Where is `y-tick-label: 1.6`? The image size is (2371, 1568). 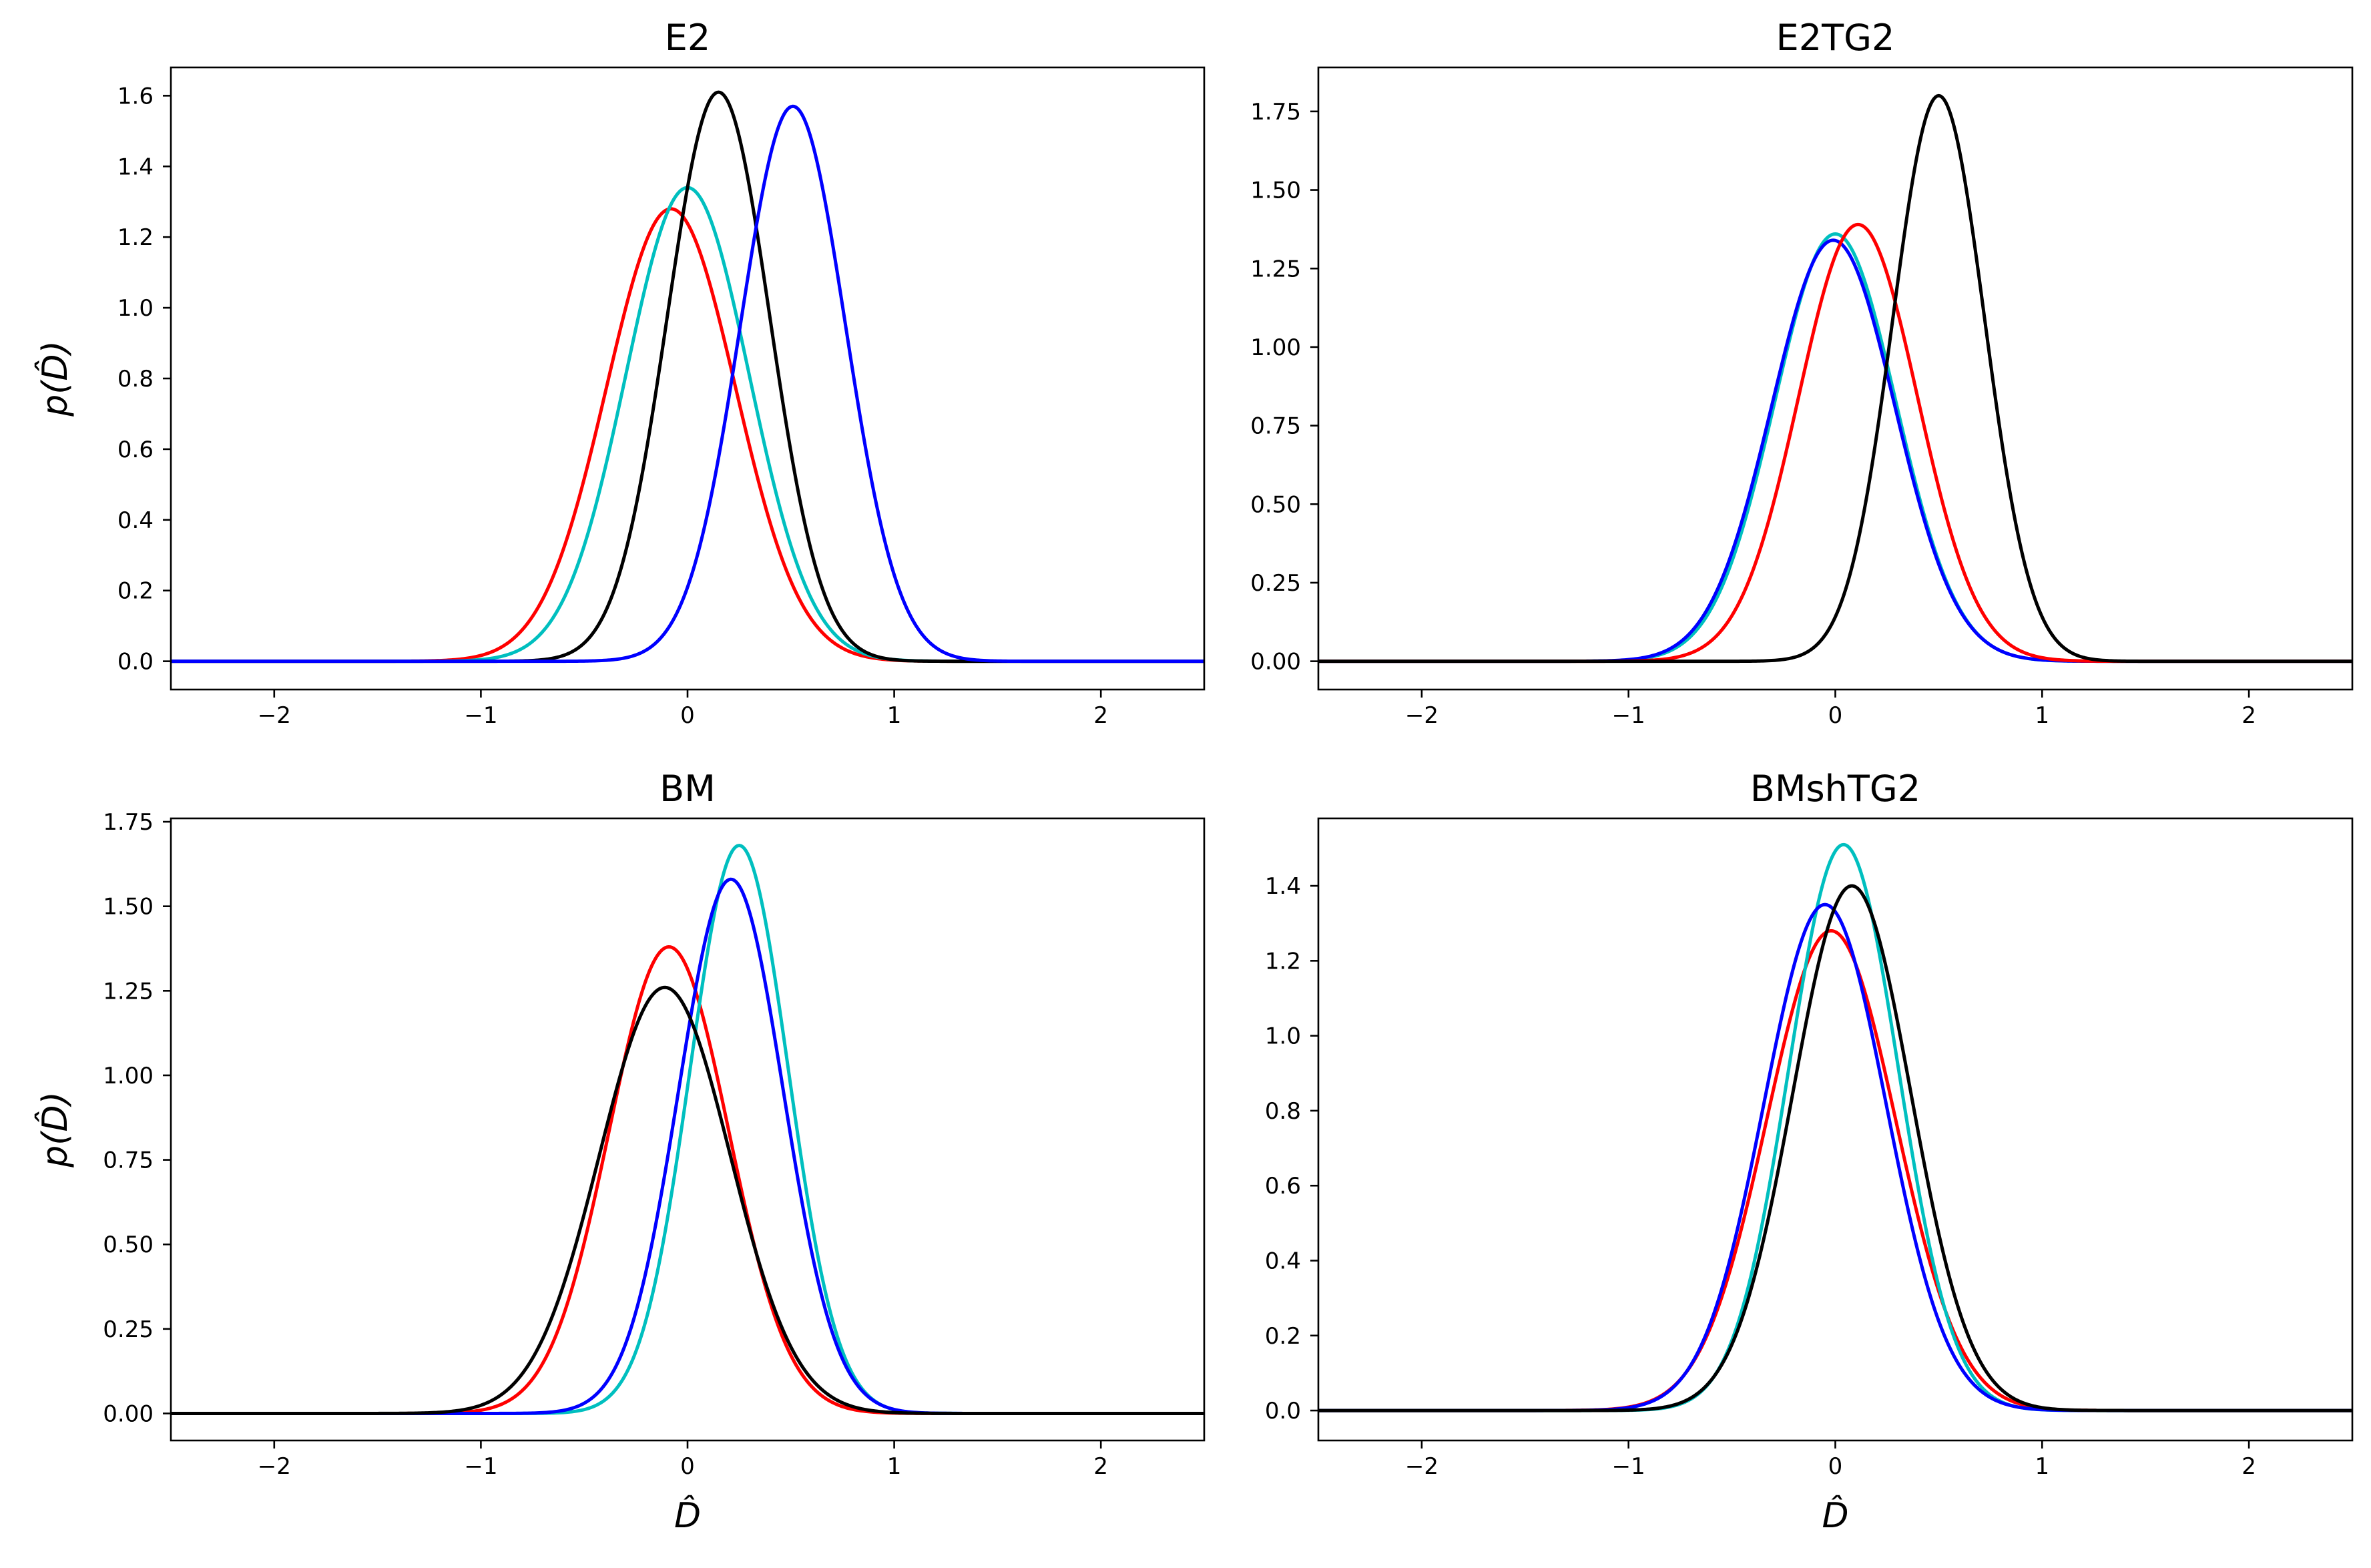 y-tick-label: 1.6 is located at coordinates (135, 96).